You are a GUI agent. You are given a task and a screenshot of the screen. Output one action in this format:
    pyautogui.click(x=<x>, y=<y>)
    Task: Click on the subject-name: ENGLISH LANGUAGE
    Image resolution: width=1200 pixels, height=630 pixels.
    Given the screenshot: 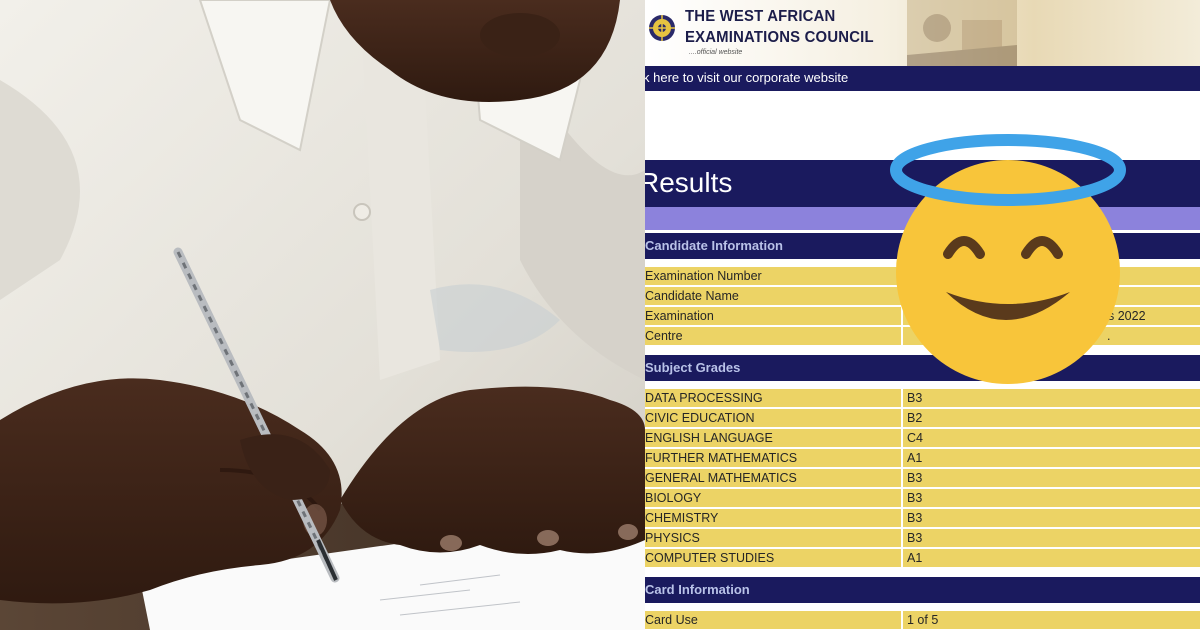 What is the action you would take?
    pyautogui.click(x=709, y=438)
    